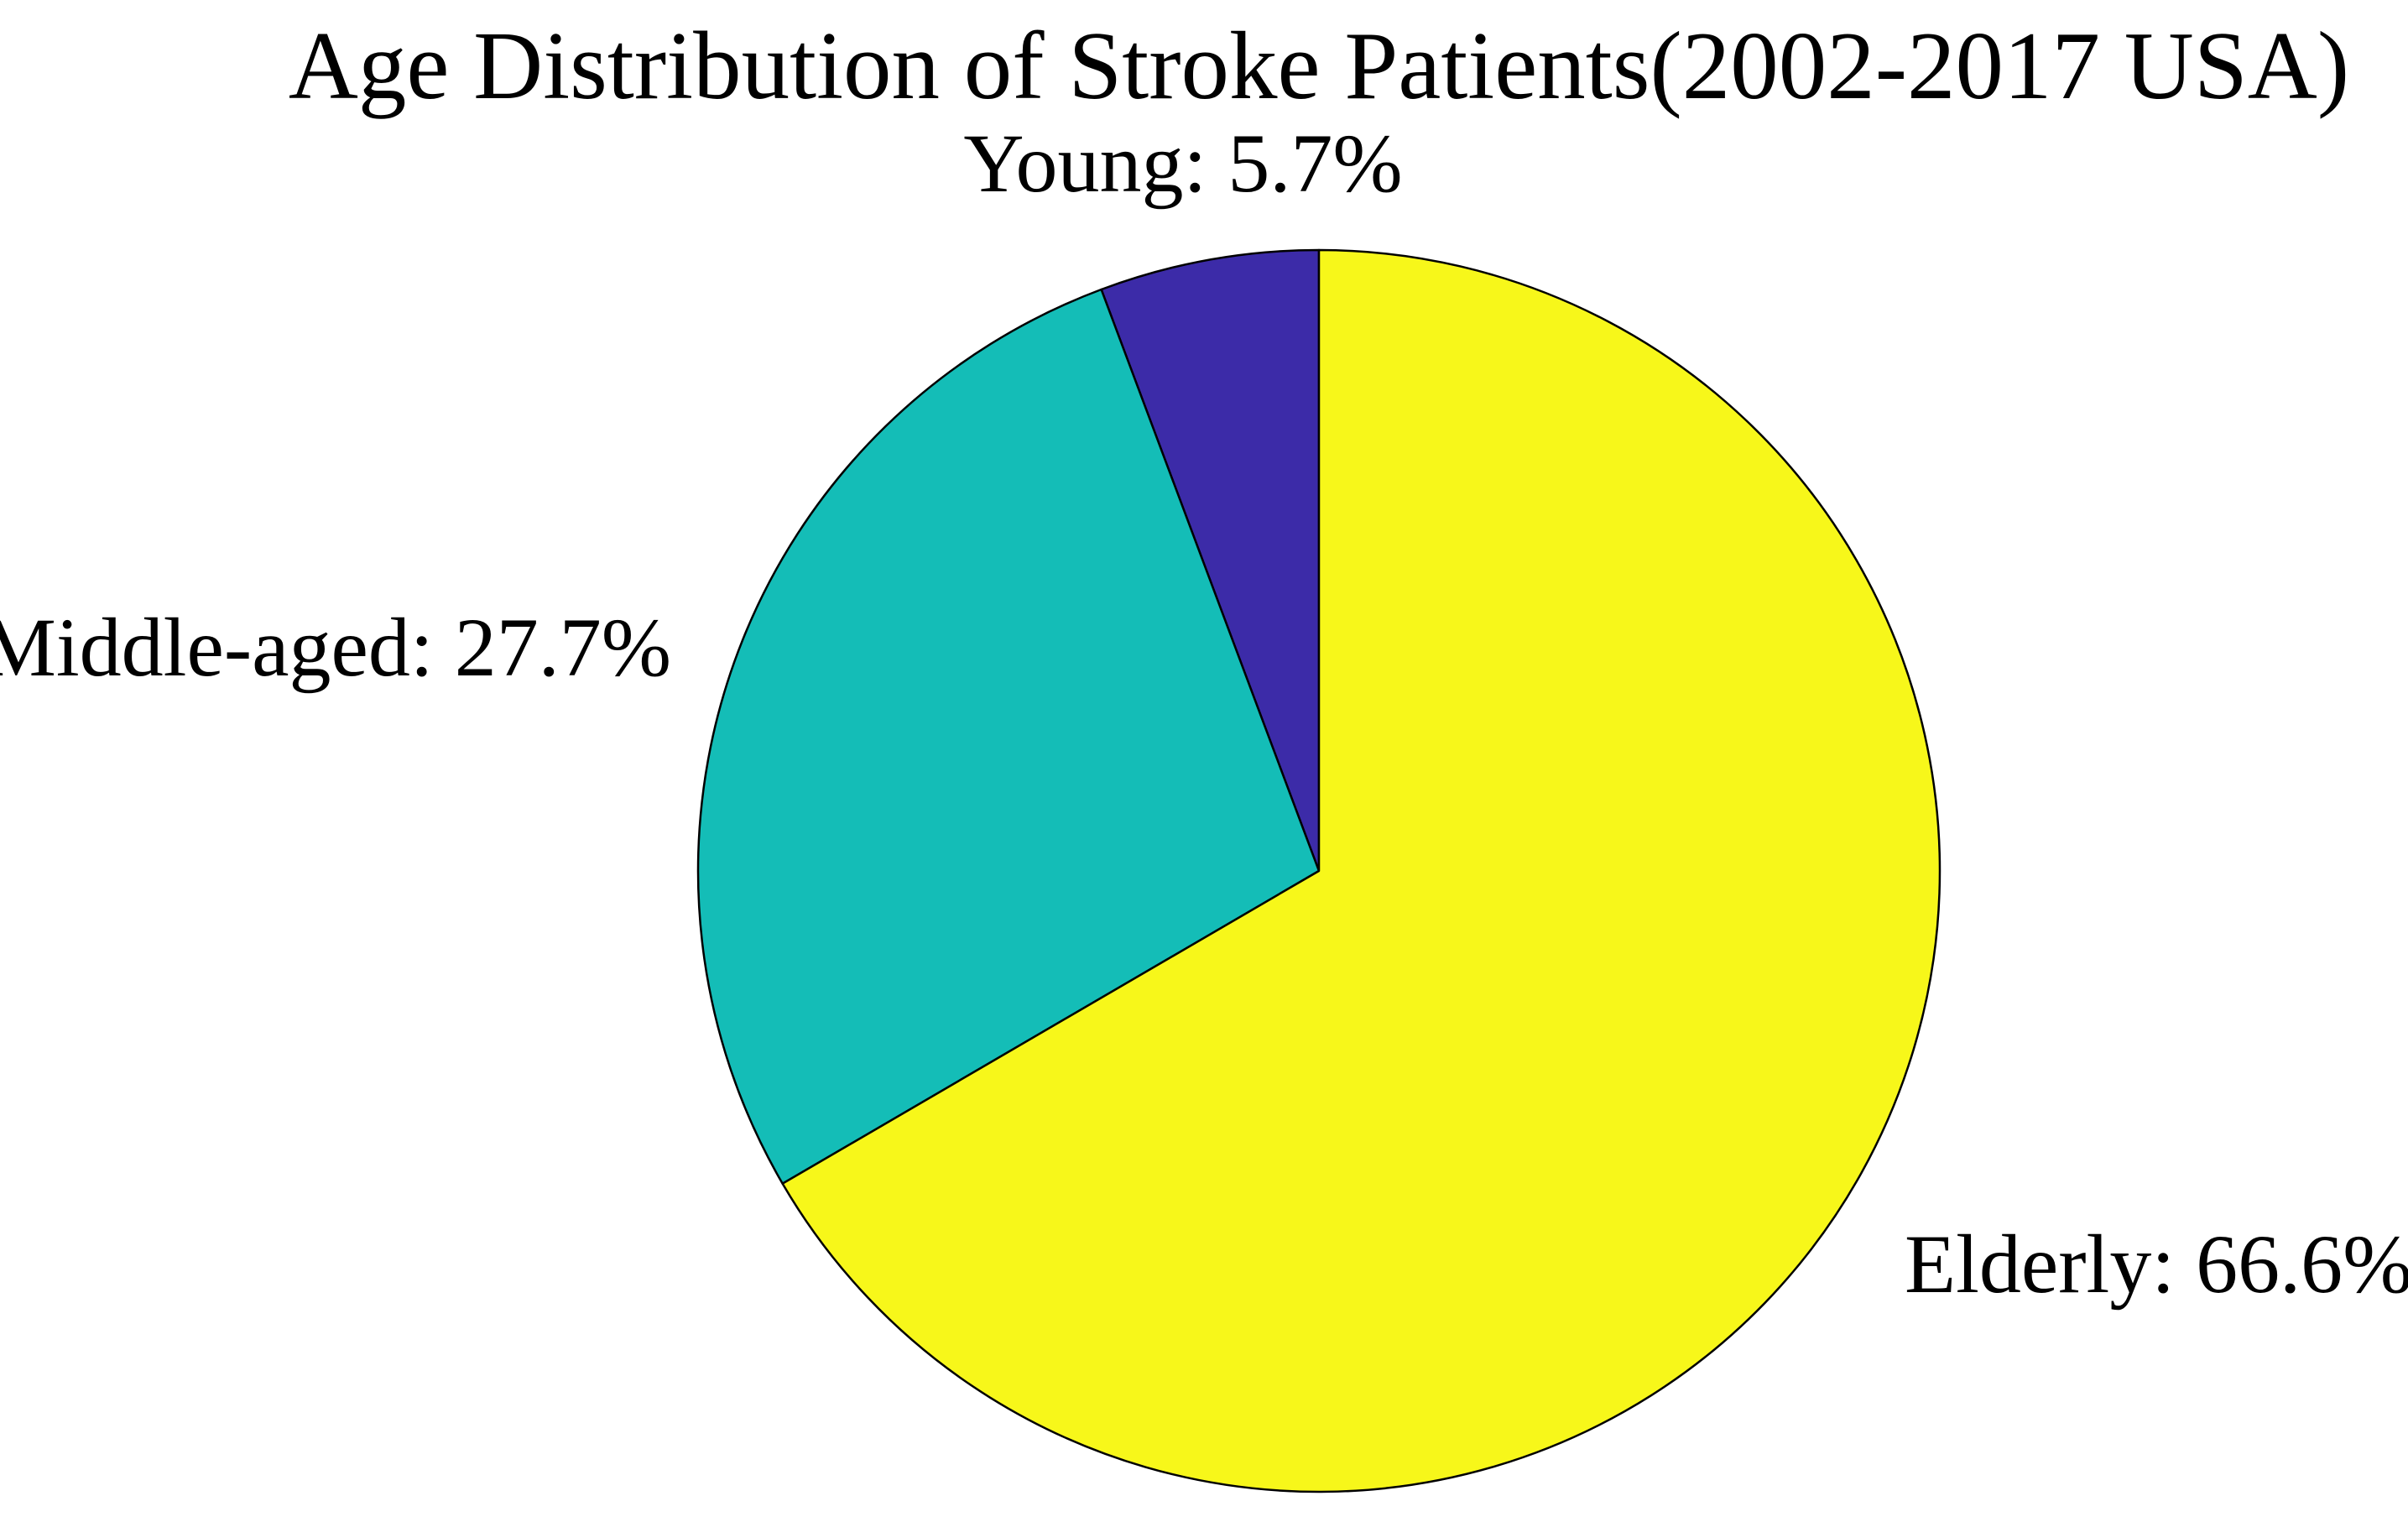 Image resolution: width=2408 pixels, height=1522 pixels. Describe the element at coordinates (2156, 1264) in the screenshot. I see `slice-label-elderly: Elderly: 66.6%` at that location.